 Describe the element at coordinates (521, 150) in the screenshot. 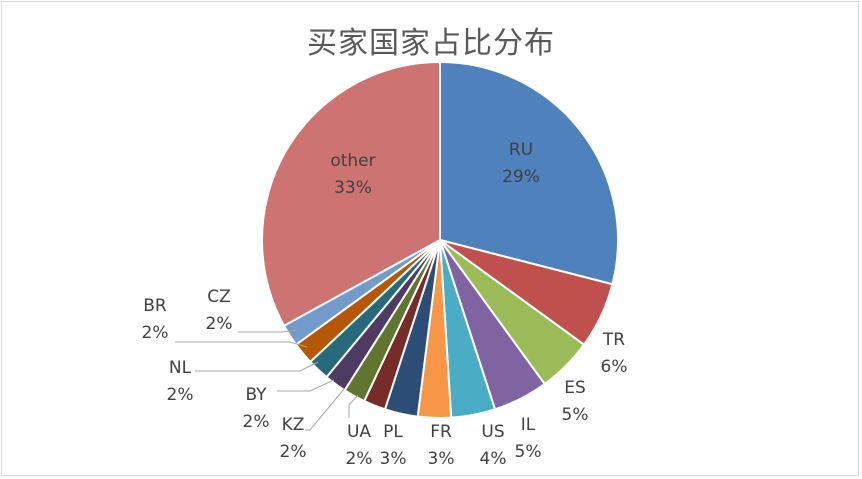

I see `slice-label-ru: RU` at that location.